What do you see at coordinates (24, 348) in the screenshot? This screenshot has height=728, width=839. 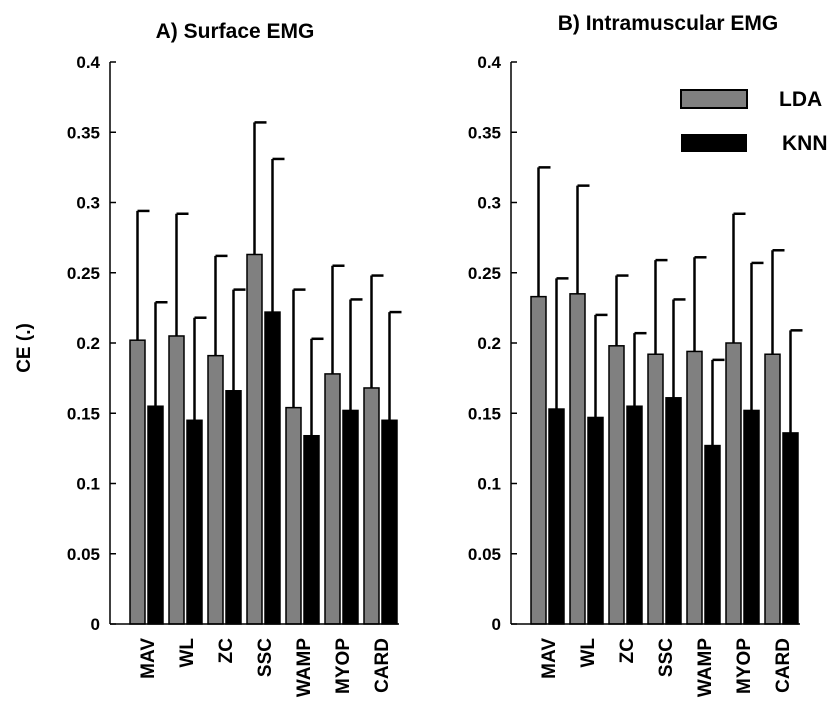 I see `y-axis-label: CE (.)` at bounding box center [24, 348].